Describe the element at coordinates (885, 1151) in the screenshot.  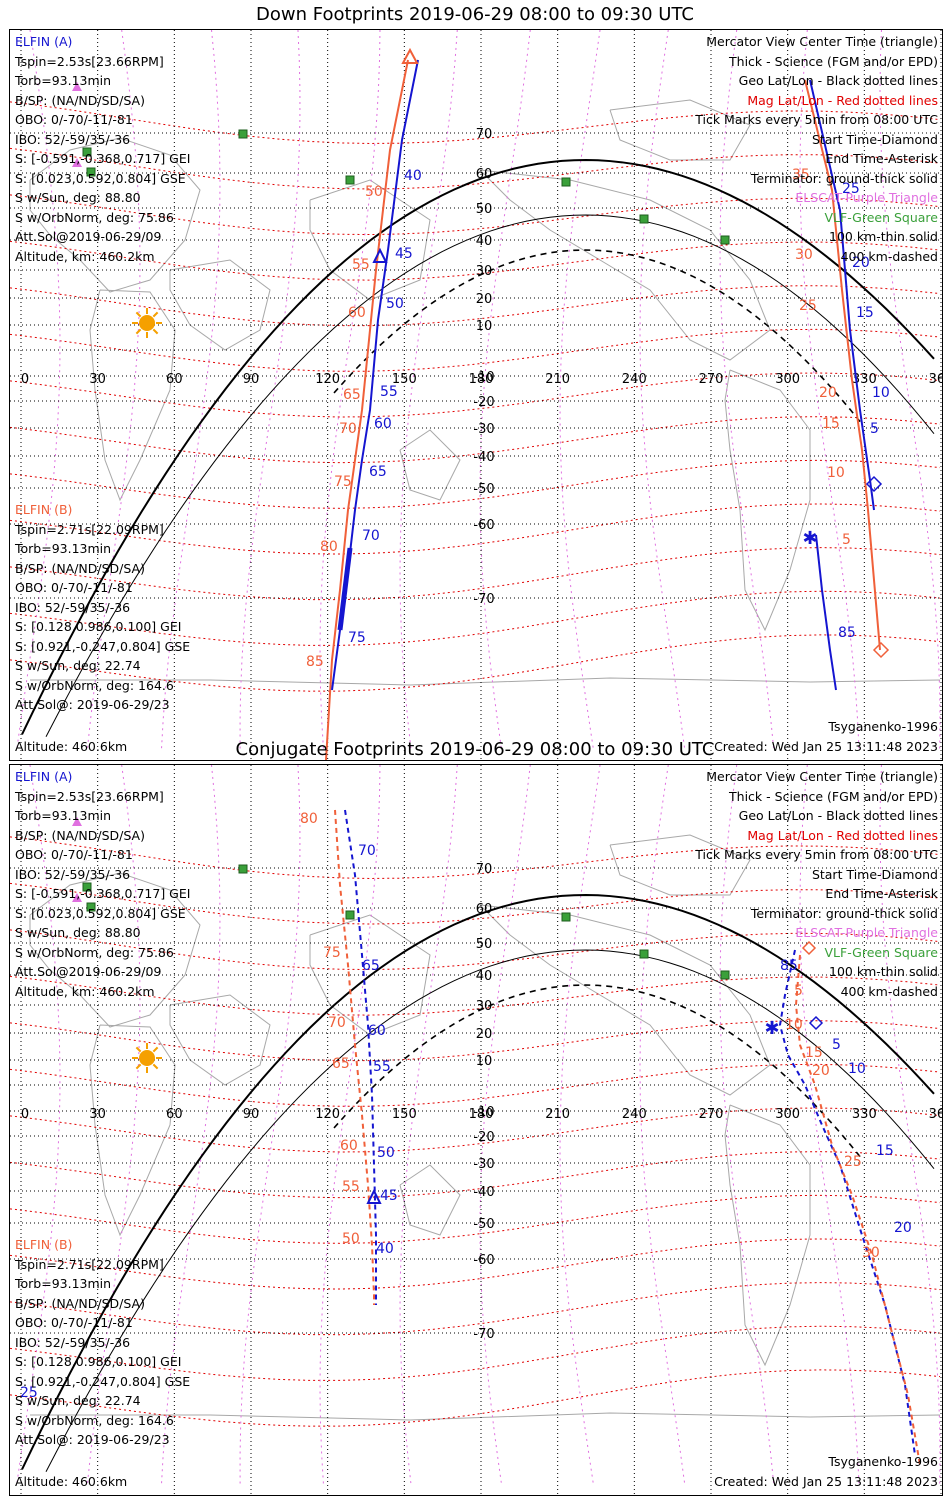
I see `elfin-a-tick-label: 15` at that location.